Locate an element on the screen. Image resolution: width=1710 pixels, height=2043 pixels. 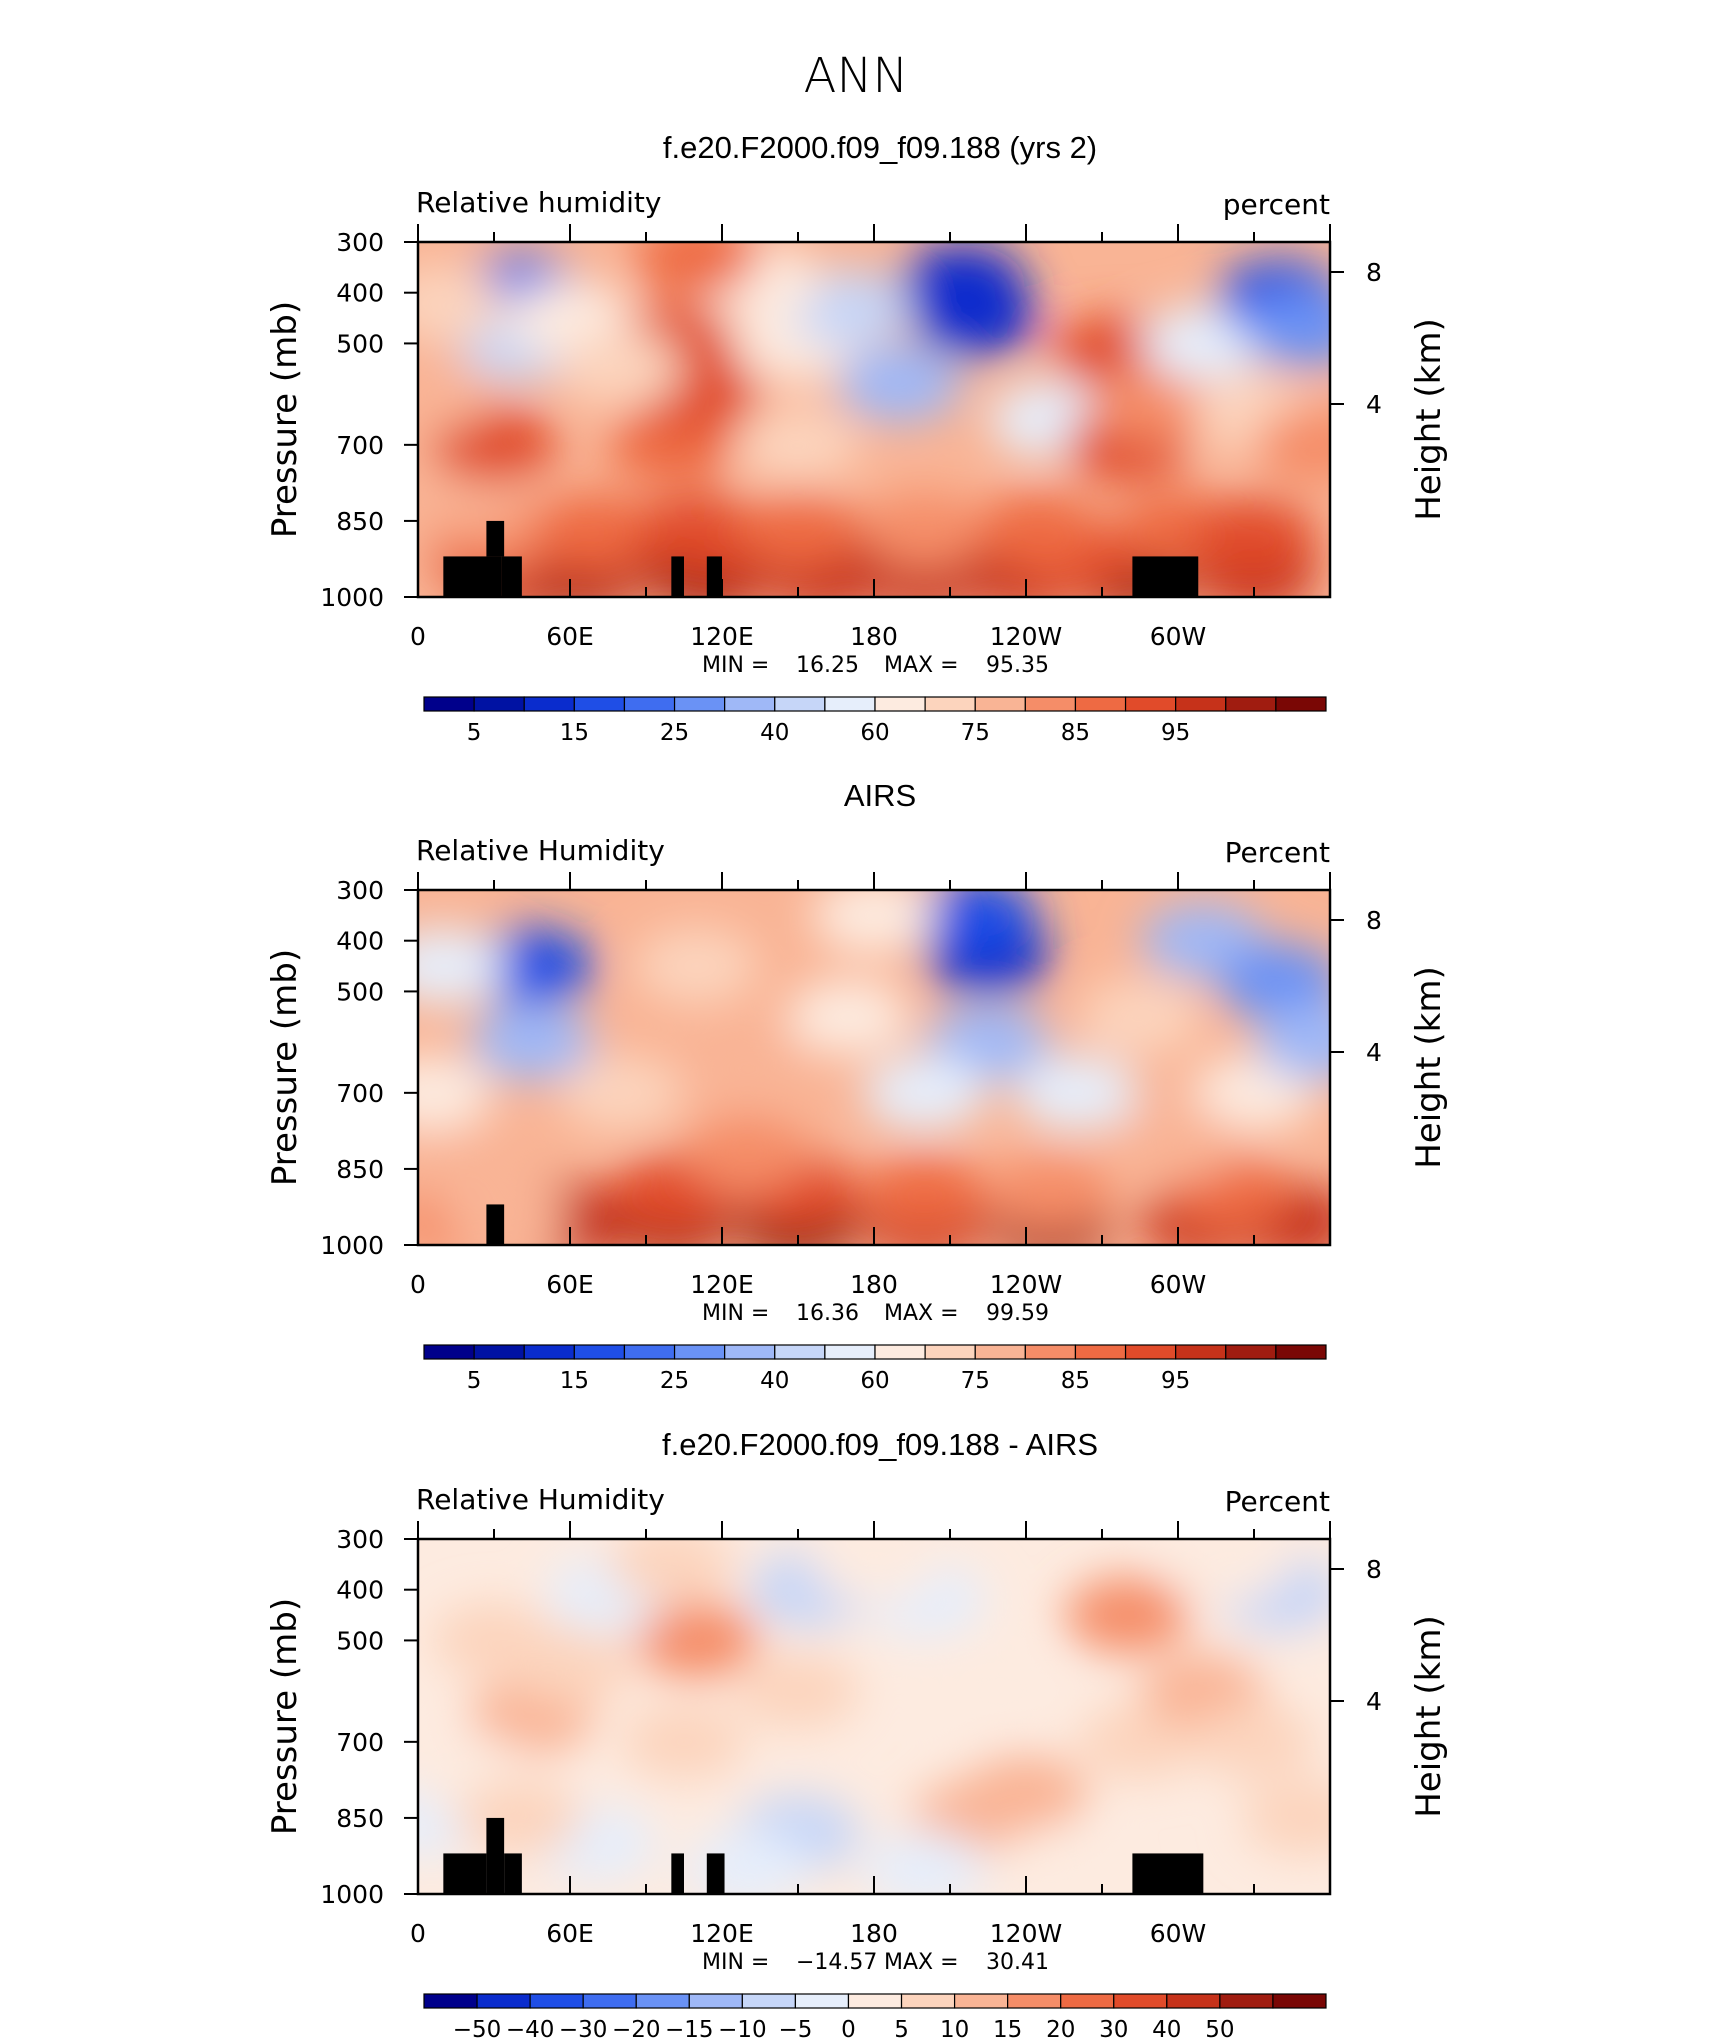
colorbar-label: −40 is located at coordinates (530, 2027).